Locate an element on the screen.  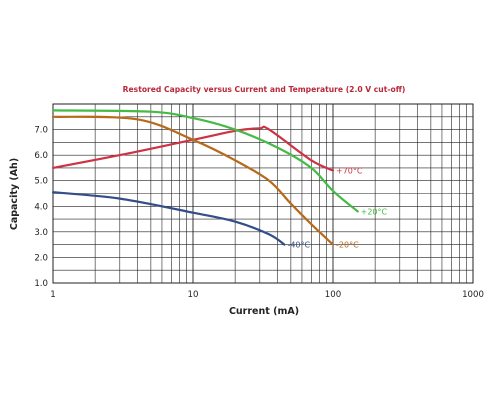
y-tick-label: 2.0 is located at coordinates (41, 258).